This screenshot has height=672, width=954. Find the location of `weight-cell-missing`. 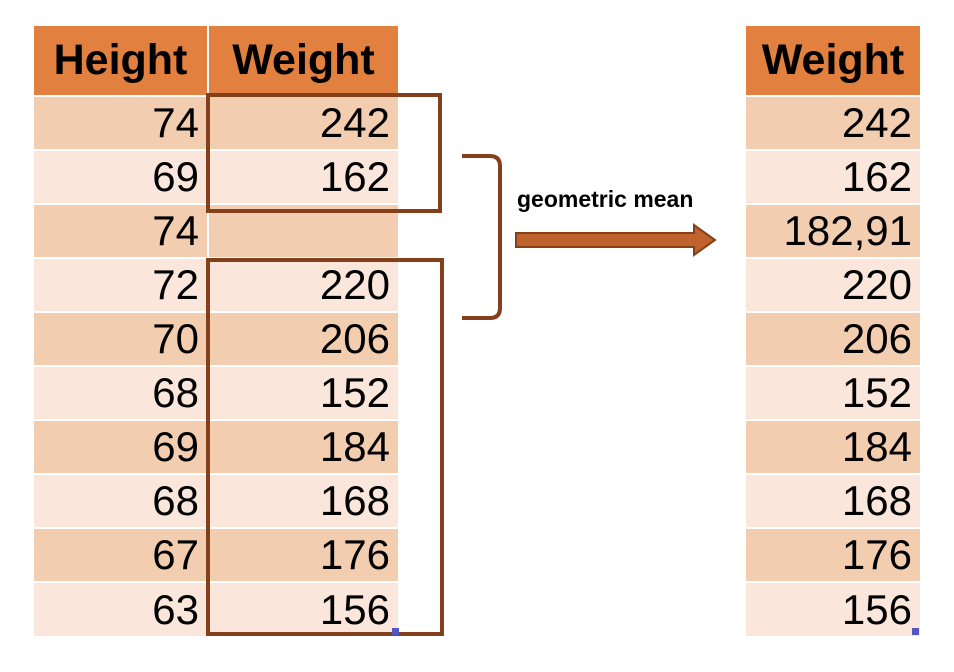

weight-cell-missing is located at coordinates (302, 230).